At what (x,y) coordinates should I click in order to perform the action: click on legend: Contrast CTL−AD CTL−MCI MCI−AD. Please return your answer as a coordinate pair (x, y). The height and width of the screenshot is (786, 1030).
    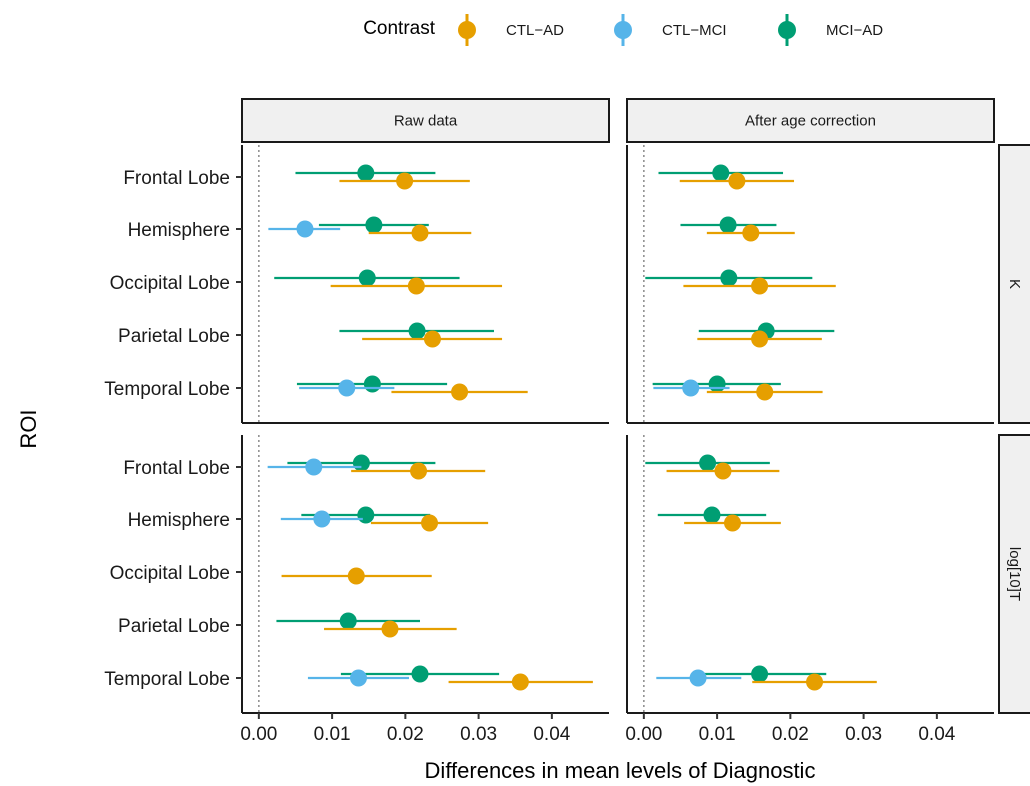
    Looking at the image, I should click on (623, 30).